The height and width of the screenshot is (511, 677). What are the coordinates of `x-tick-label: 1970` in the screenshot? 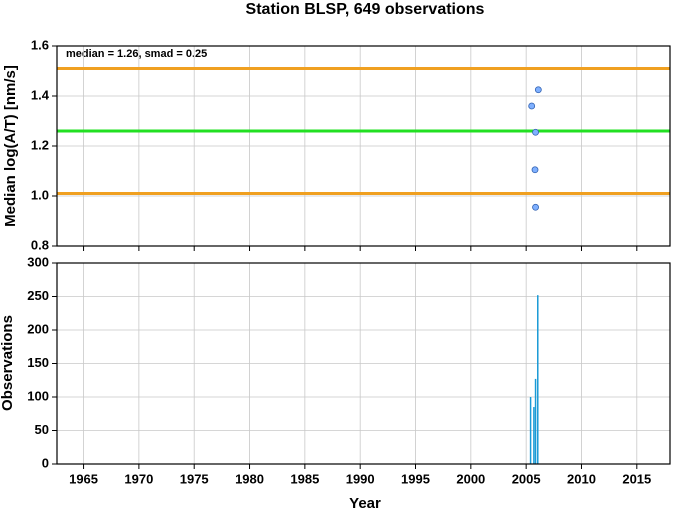 It's located at (138, 478).